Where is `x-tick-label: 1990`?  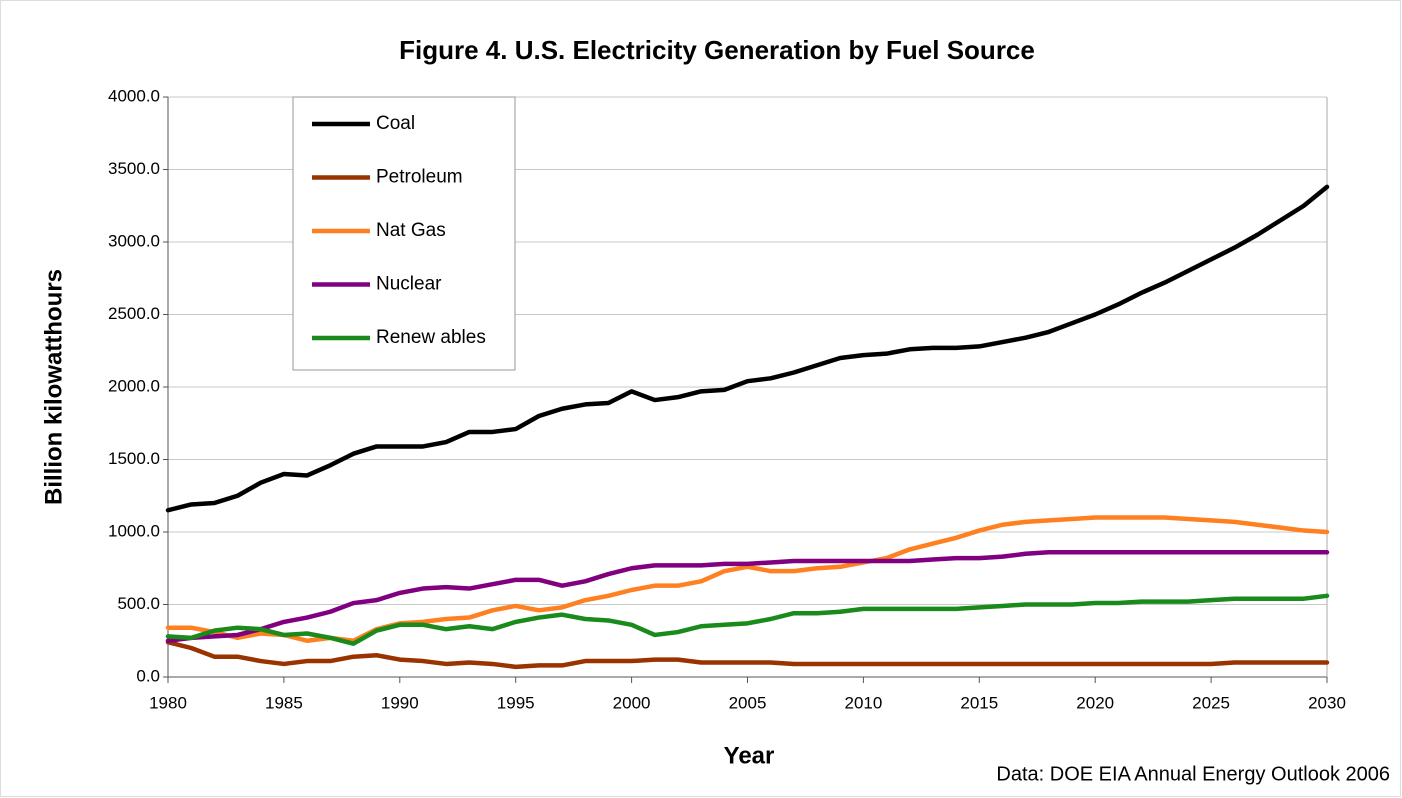
x-tick-label: 1990 is located at coordinates (400, 702).